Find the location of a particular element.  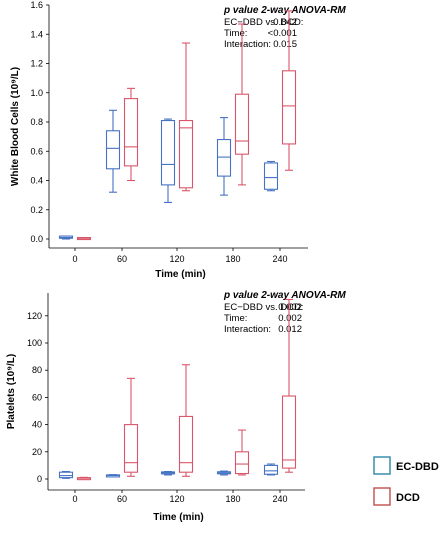

stats-row-value: 0.842 is located at coordinates (285, 22).